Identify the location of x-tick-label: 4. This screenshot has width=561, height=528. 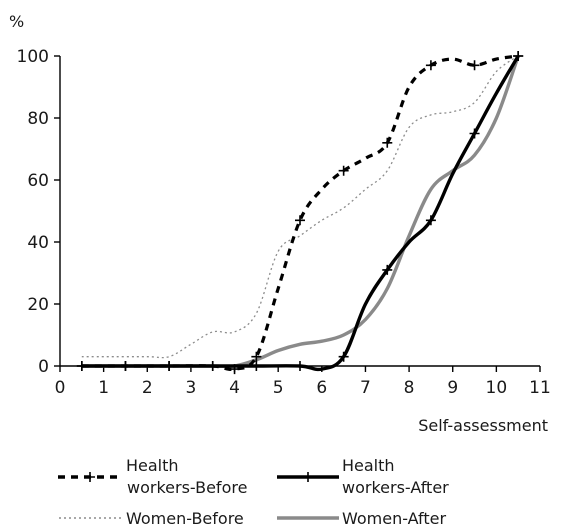
(234, 388).